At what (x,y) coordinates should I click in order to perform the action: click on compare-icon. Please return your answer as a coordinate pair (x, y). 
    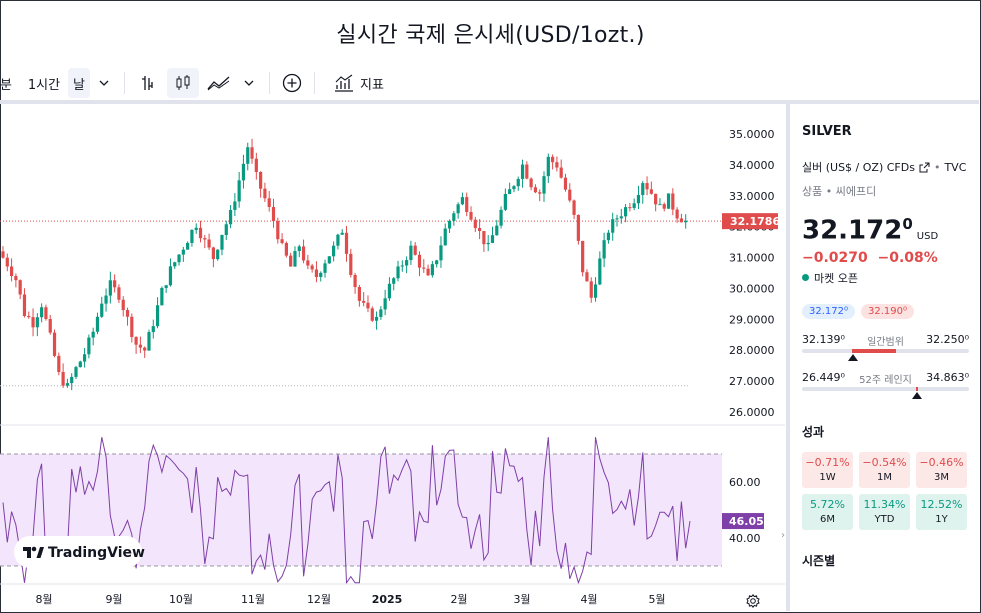
    Looking at the image, I should click on (219, 83).